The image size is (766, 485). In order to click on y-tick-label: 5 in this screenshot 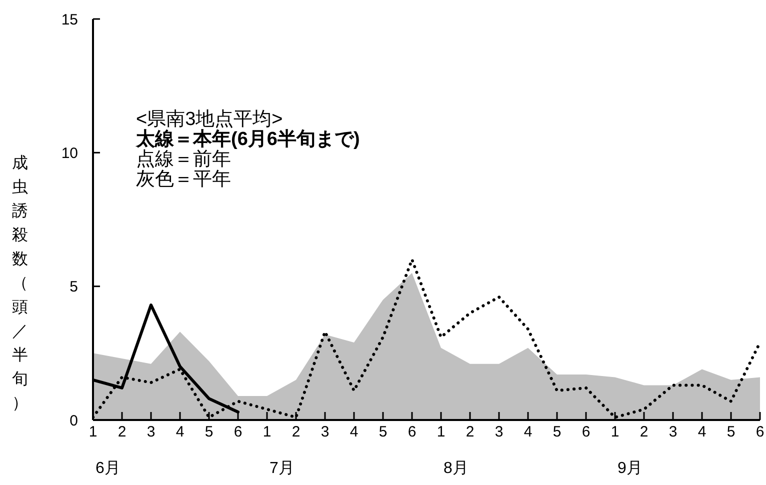, I will do `click(74, 287)`.